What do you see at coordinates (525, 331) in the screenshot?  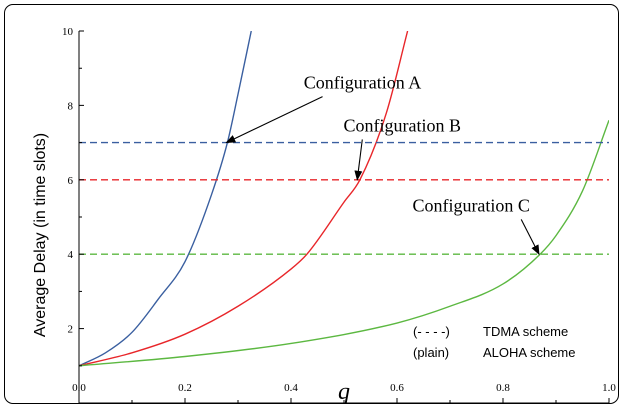 I see `legend-label-tdma: TDMA scheme` at bounding box center [525, 331].